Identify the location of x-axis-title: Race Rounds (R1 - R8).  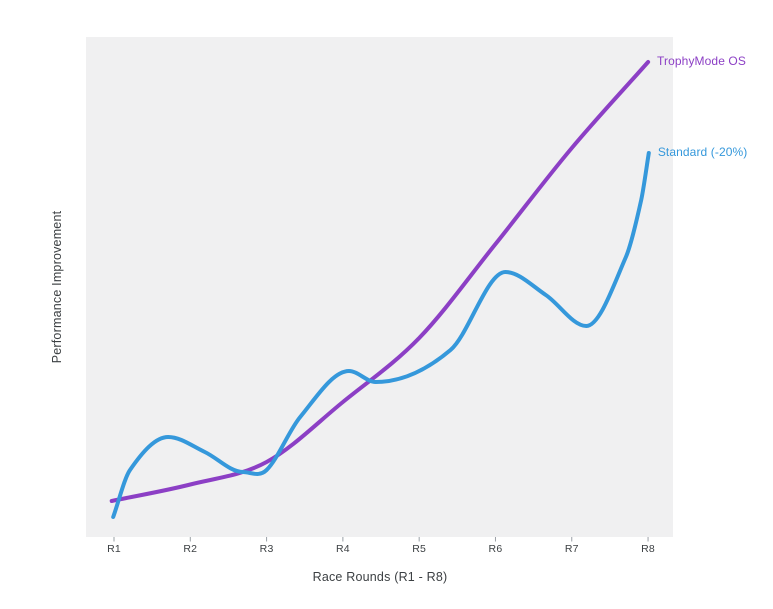
(380, 577).